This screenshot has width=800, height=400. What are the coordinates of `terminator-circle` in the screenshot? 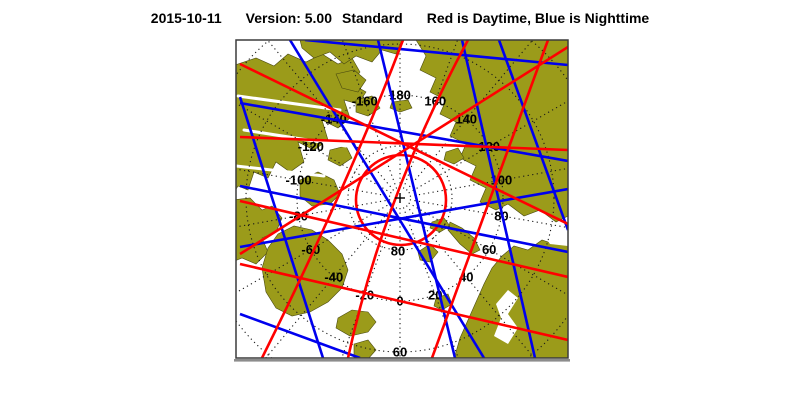 It's located at (401, 200).